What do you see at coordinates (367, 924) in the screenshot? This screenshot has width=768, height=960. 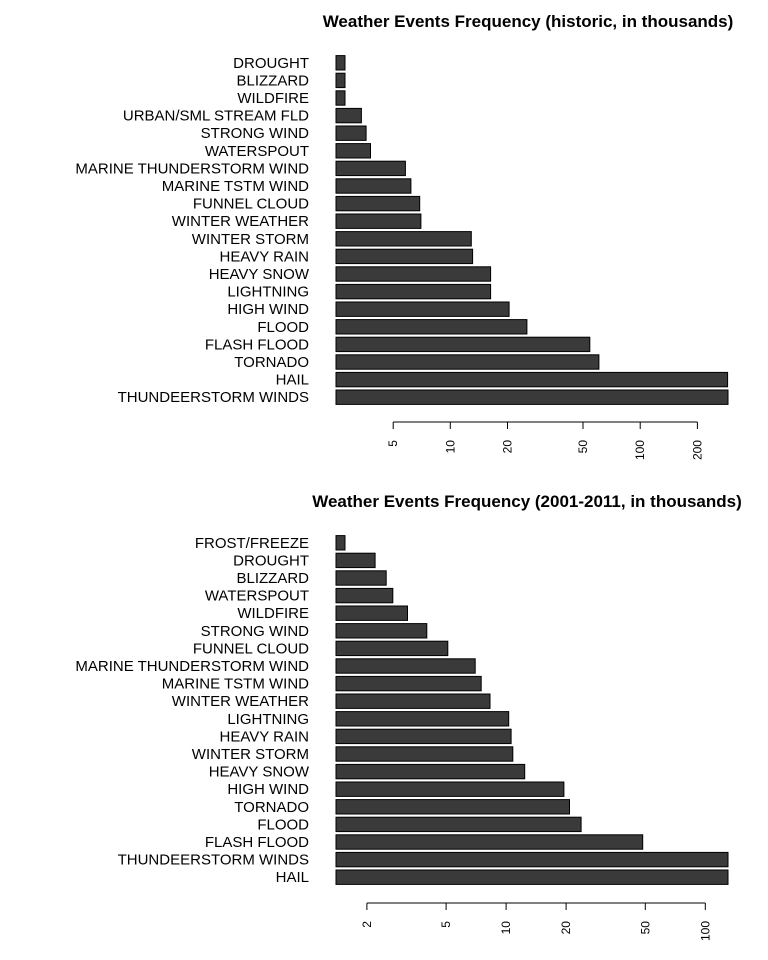 I see `x-tick-label: 2` at bounding box center [367, 924].